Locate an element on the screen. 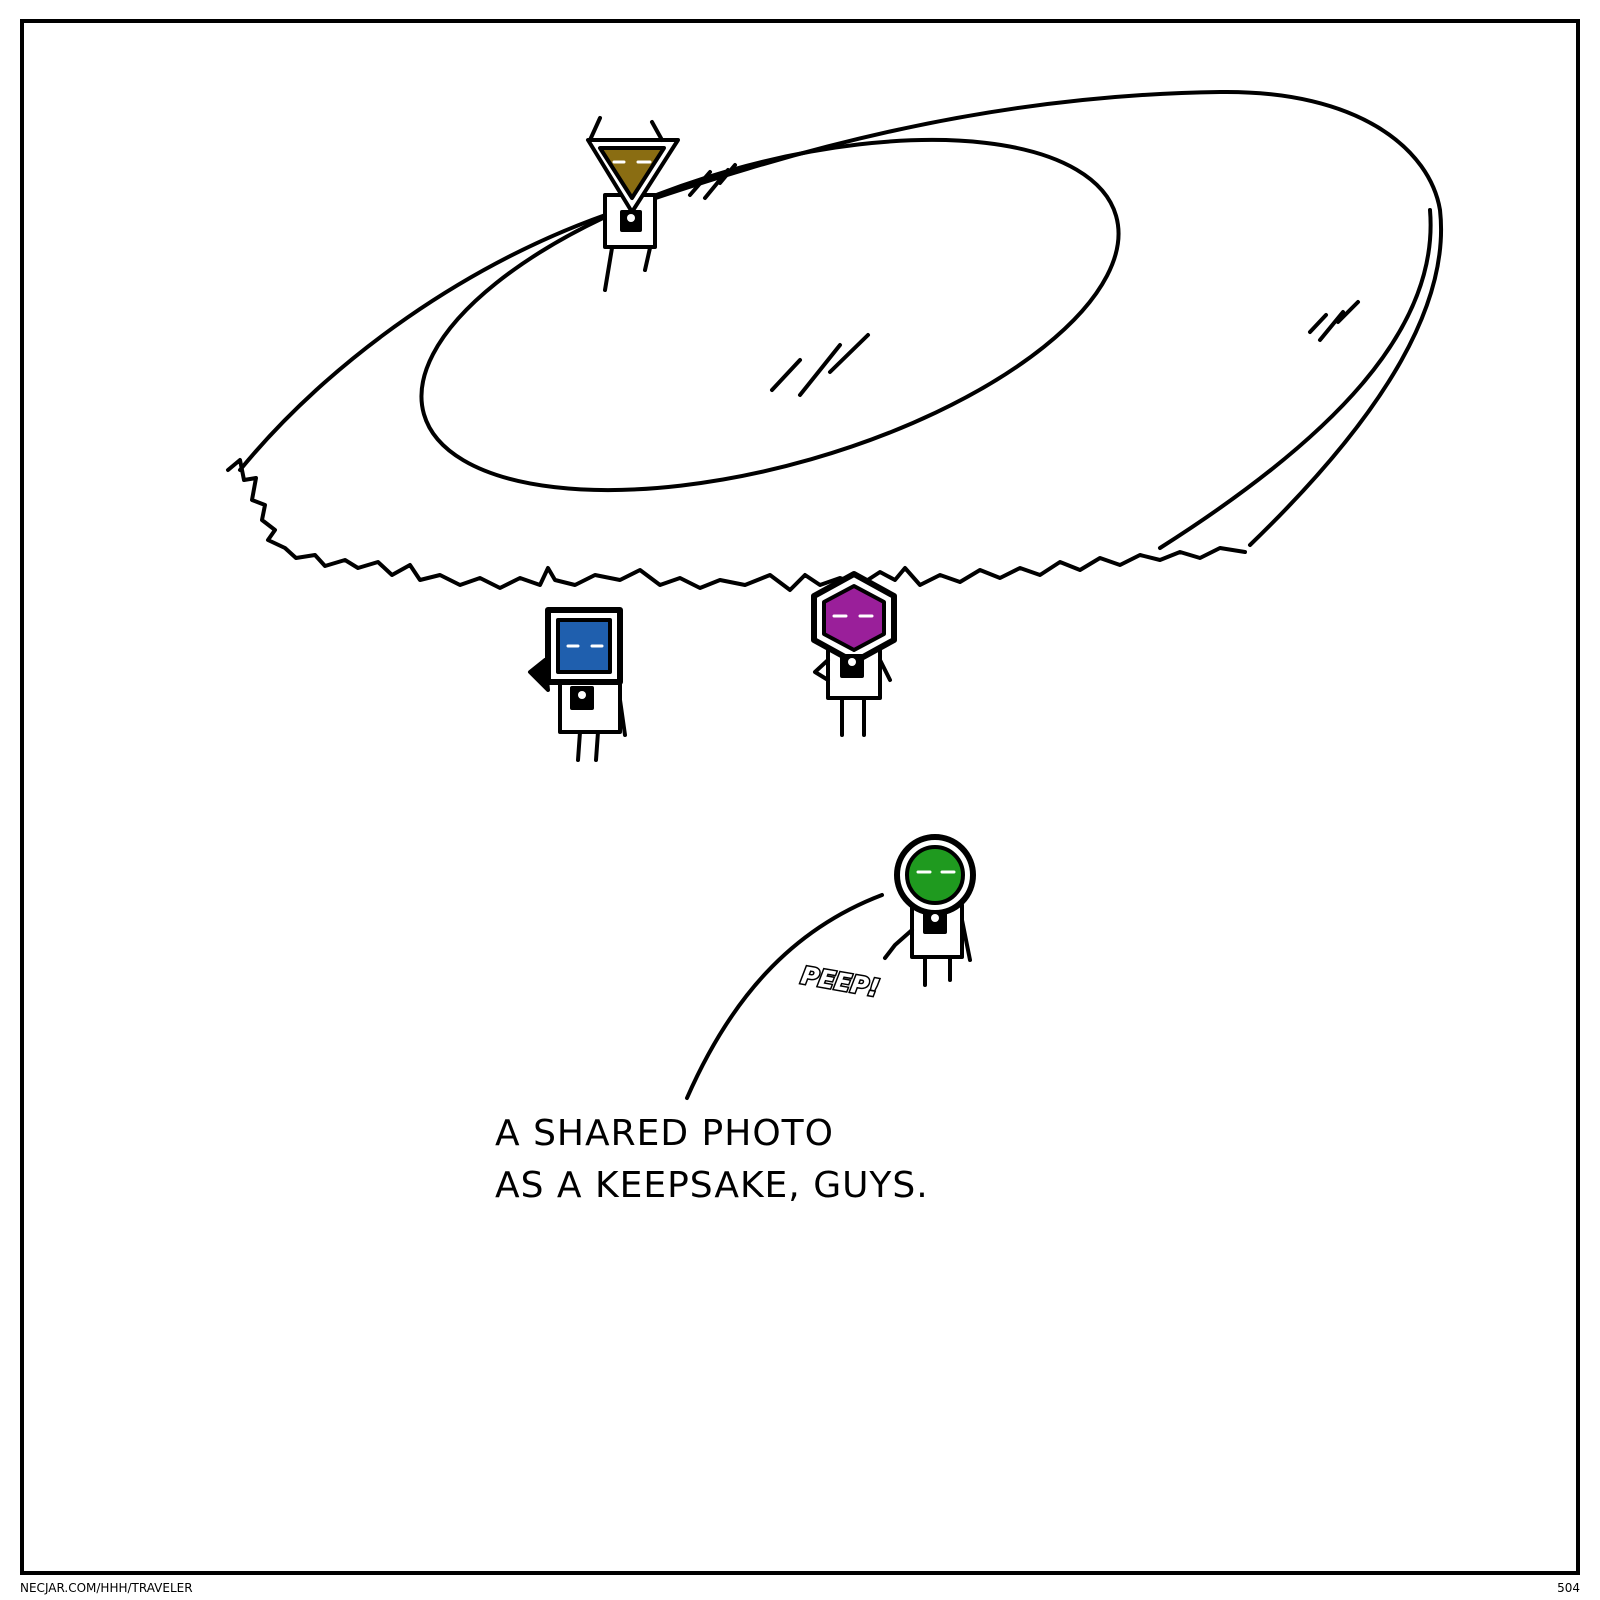  inner-disc is located at coordinates (770, 315).